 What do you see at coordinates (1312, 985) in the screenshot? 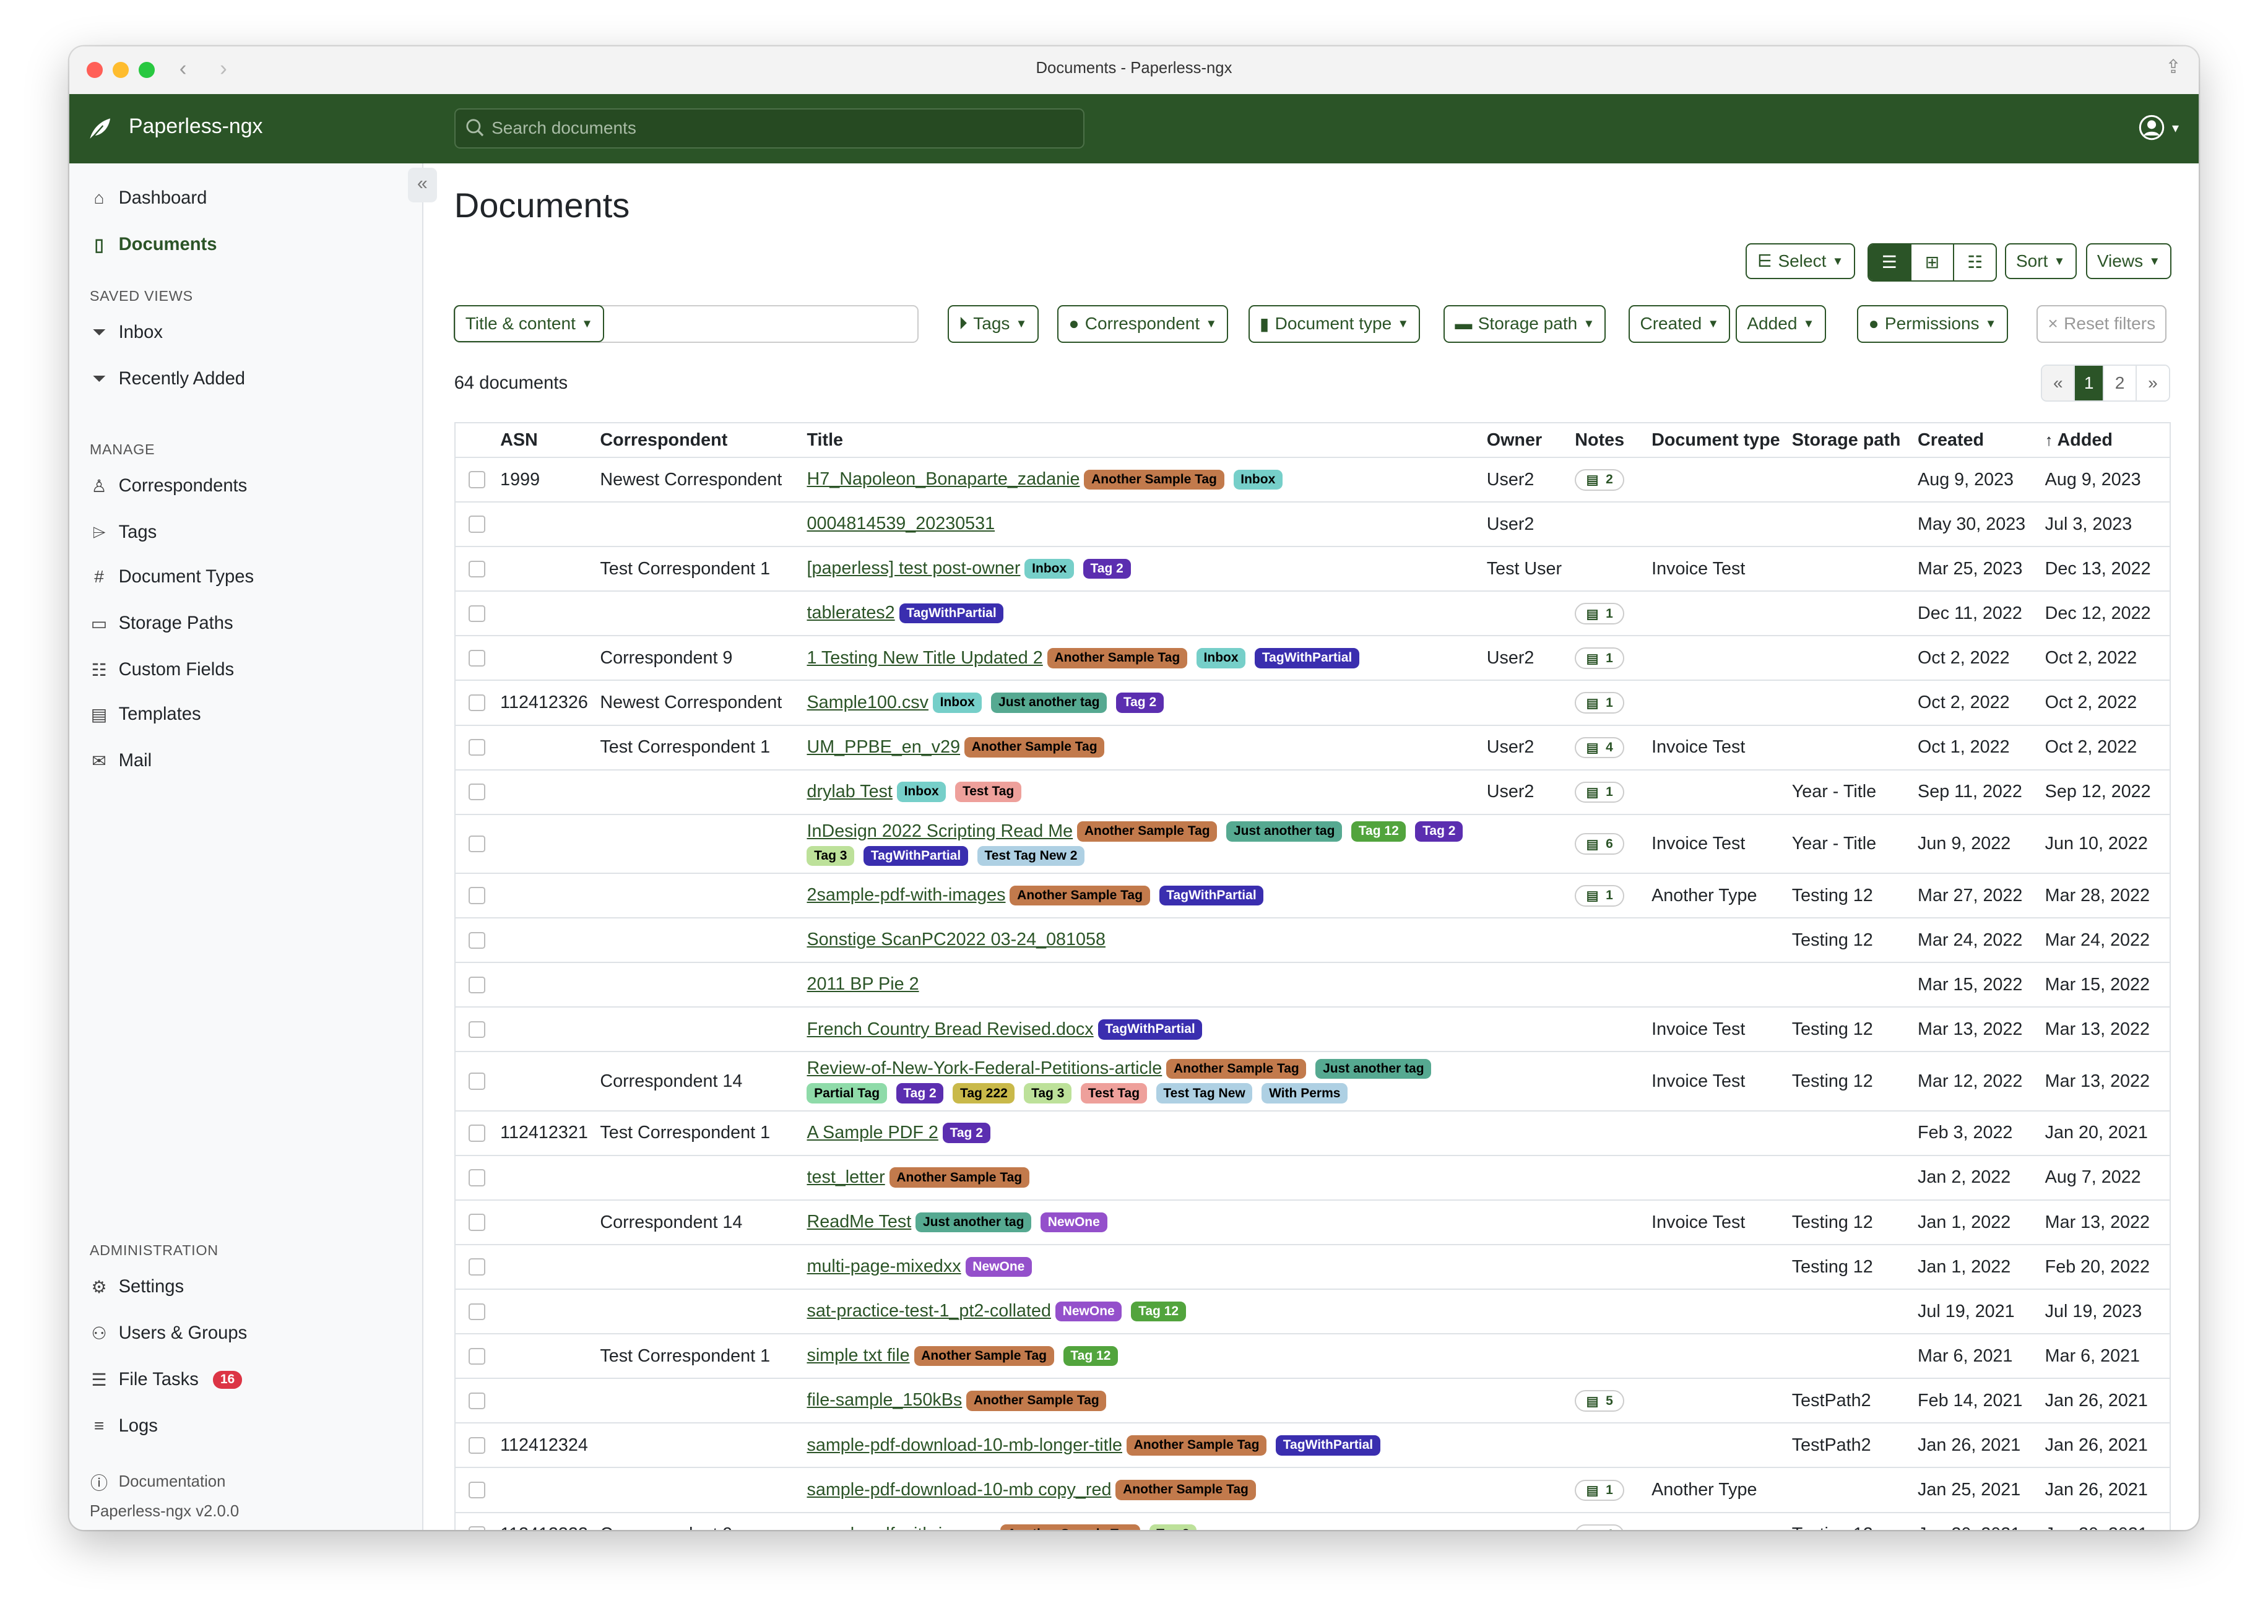
I see `table-row: 2011 BP Pie 2 Mar 15, 2022 Mar 15, 2022` at bounding box center [1312, 985].